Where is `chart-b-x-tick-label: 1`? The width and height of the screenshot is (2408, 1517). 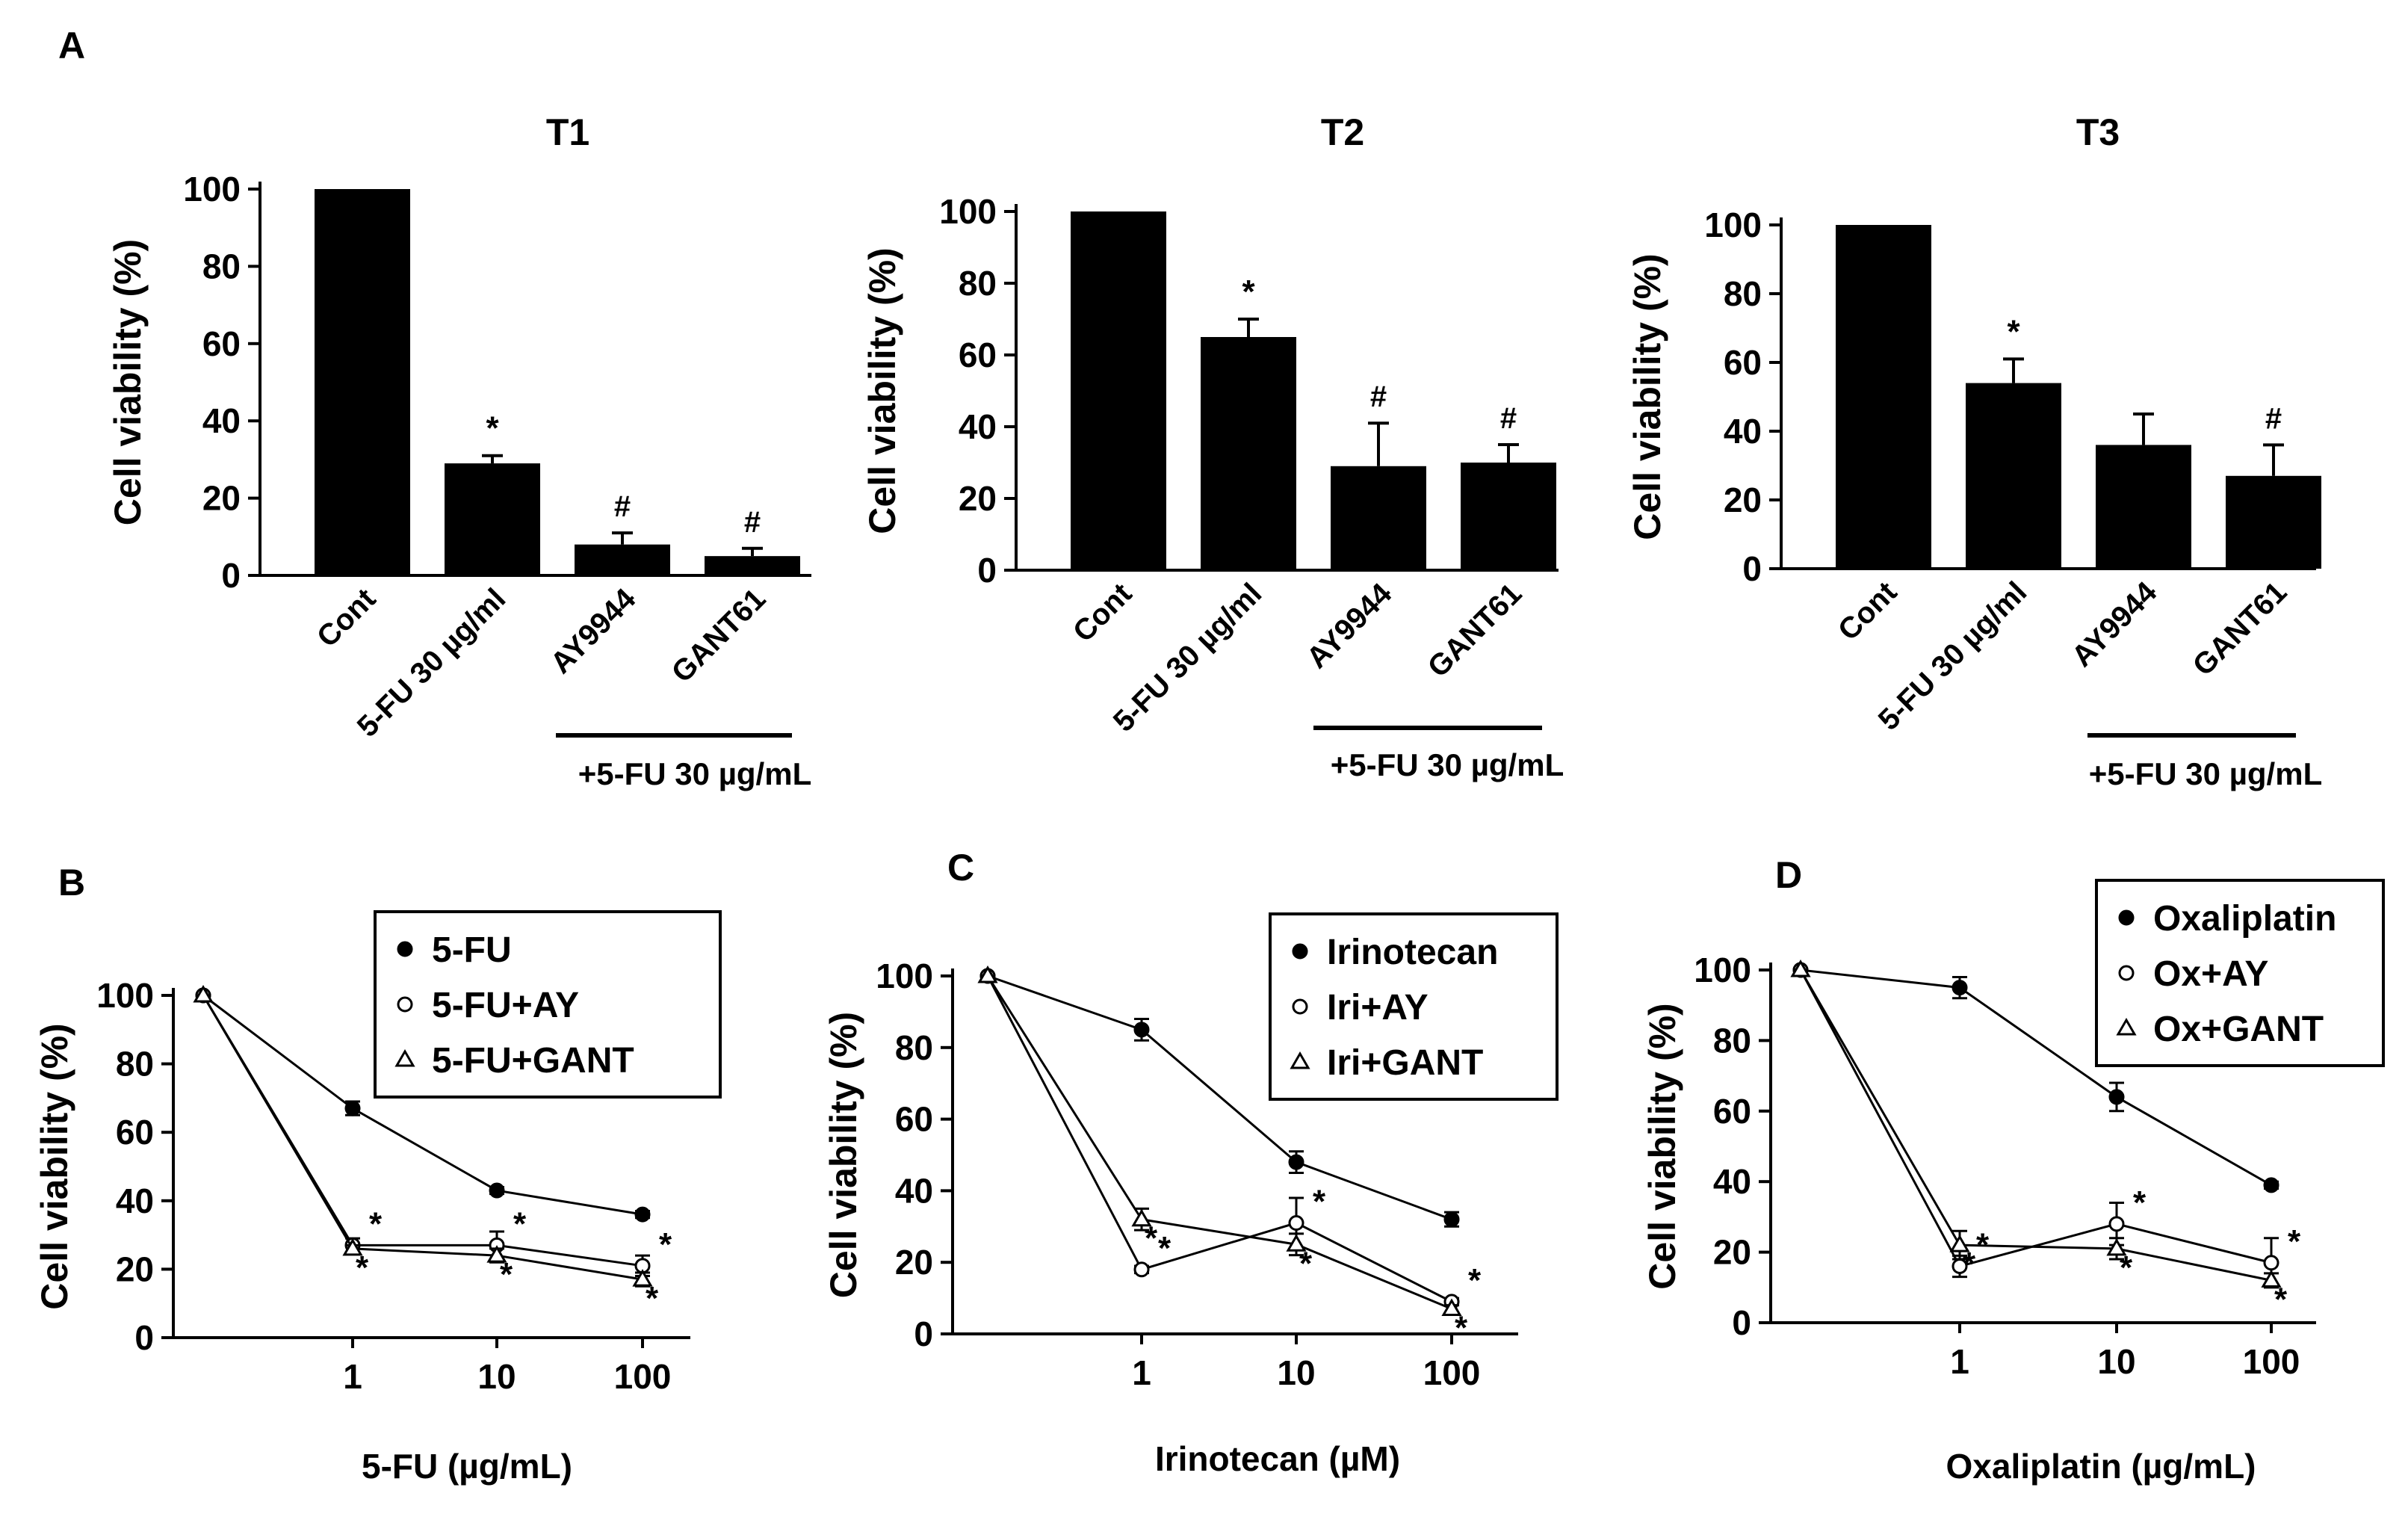
chart-b-x-tick-label: 1 is located at coordinates (353, 1376).